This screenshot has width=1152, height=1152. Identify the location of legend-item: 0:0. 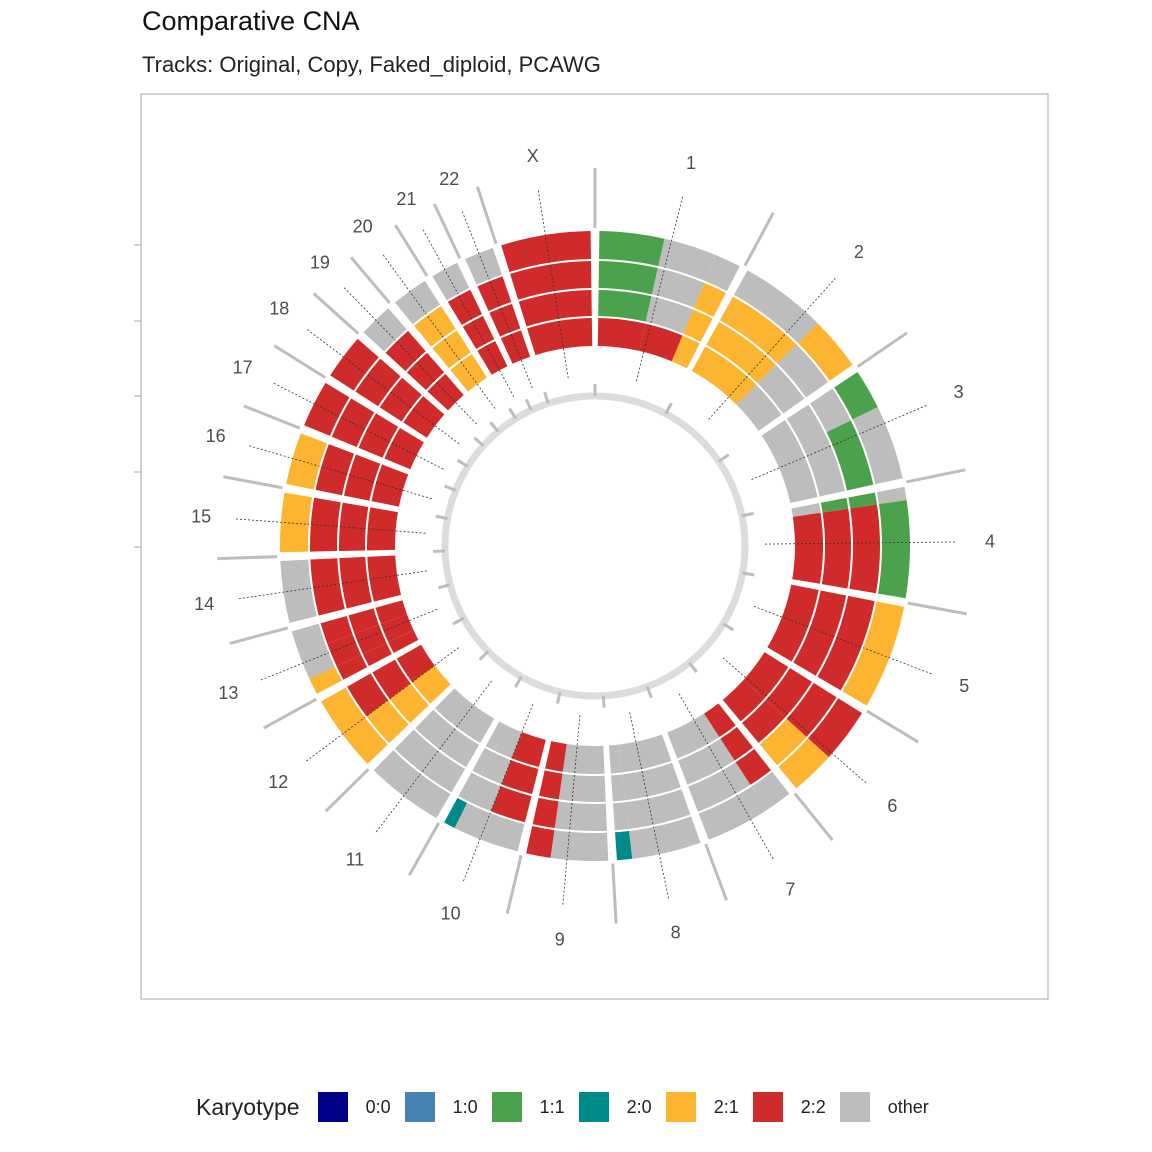
(354, 1107).